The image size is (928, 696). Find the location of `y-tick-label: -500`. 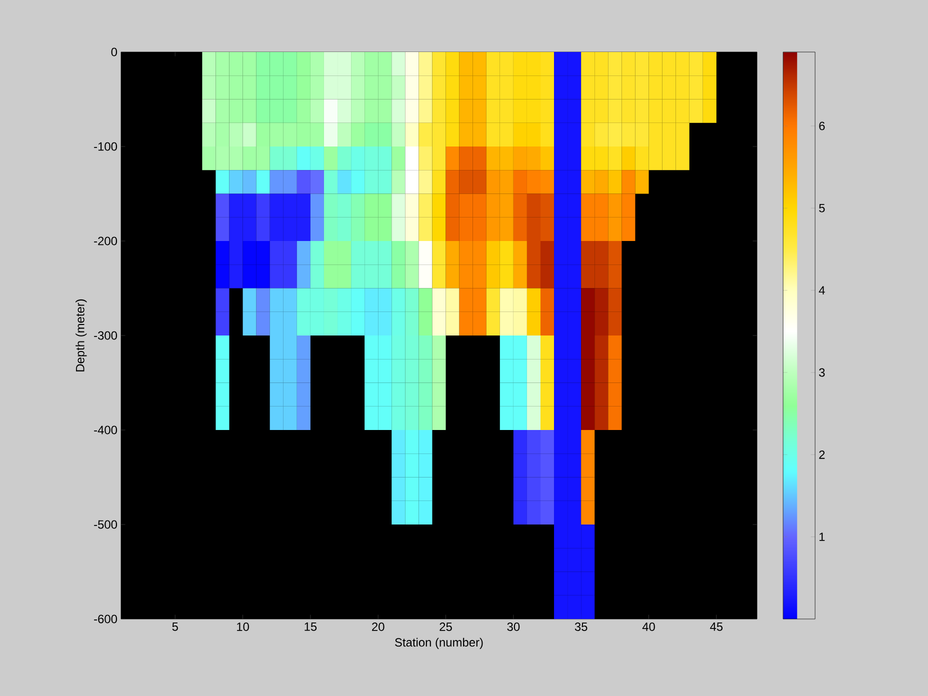

y-tick-label: -500 is located at coordinates (106, 524).